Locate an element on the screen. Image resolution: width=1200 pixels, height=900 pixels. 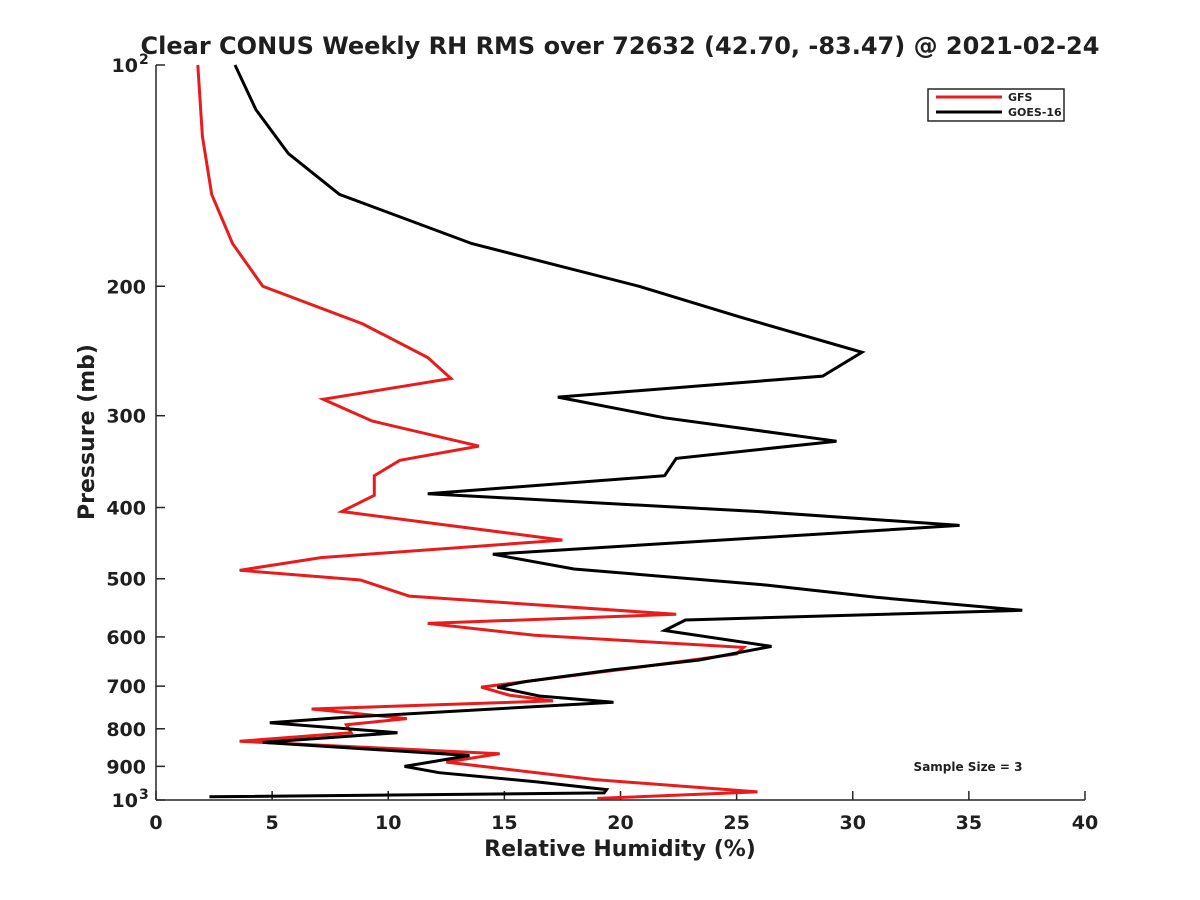
y-tick-exponent: 2 is located at coordinates (144, 60).